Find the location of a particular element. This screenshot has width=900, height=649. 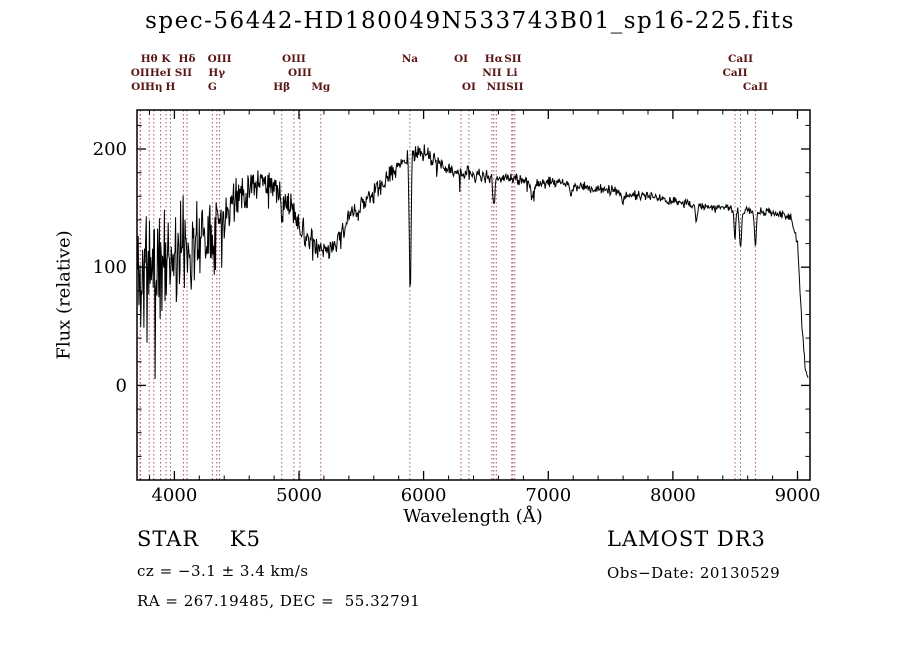

spectral-line-label: Hη is located at coordinates (154, 87).